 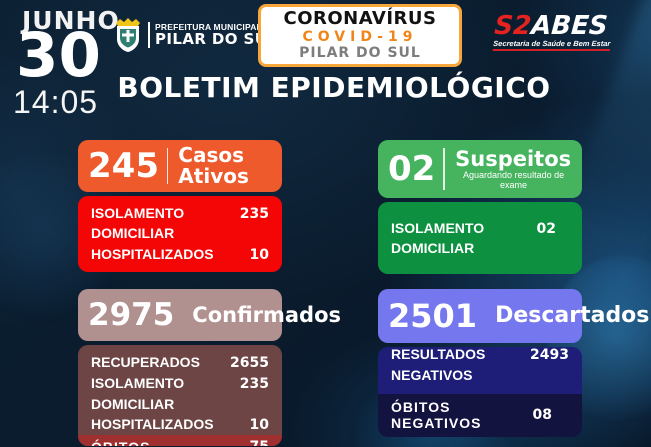 I want to click on prefeitura-line1: PREFEITURA MUNICIPAL, so click(x=208, y=27).